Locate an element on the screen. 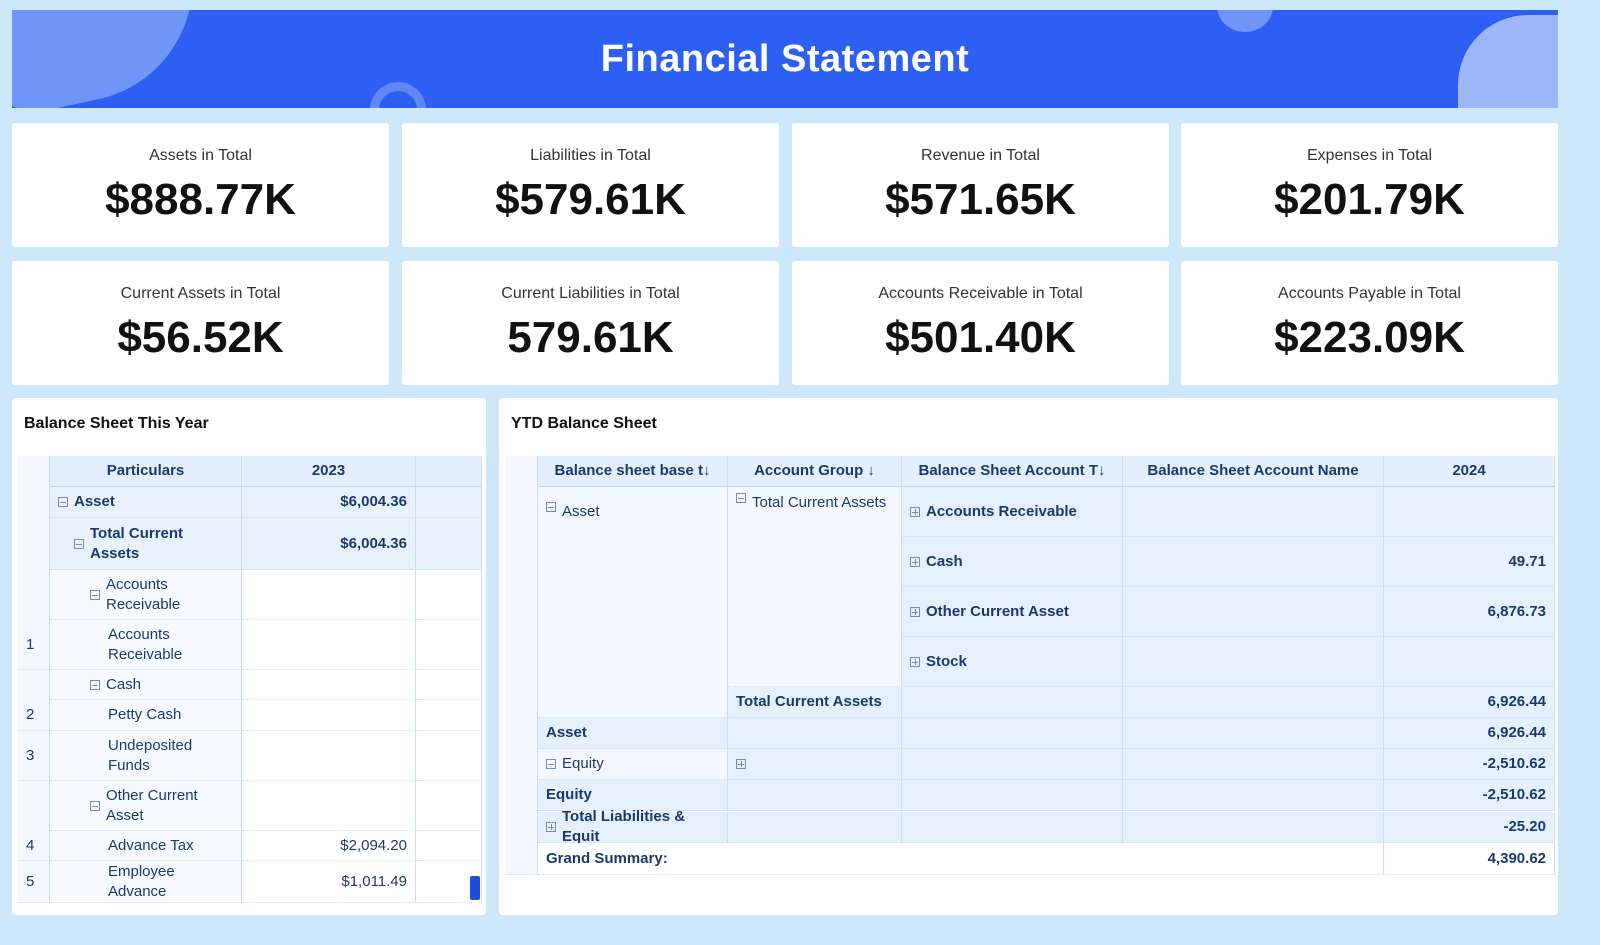 The image size is (1600, 945). row-number: 5 is located at coordinates (34, 882).